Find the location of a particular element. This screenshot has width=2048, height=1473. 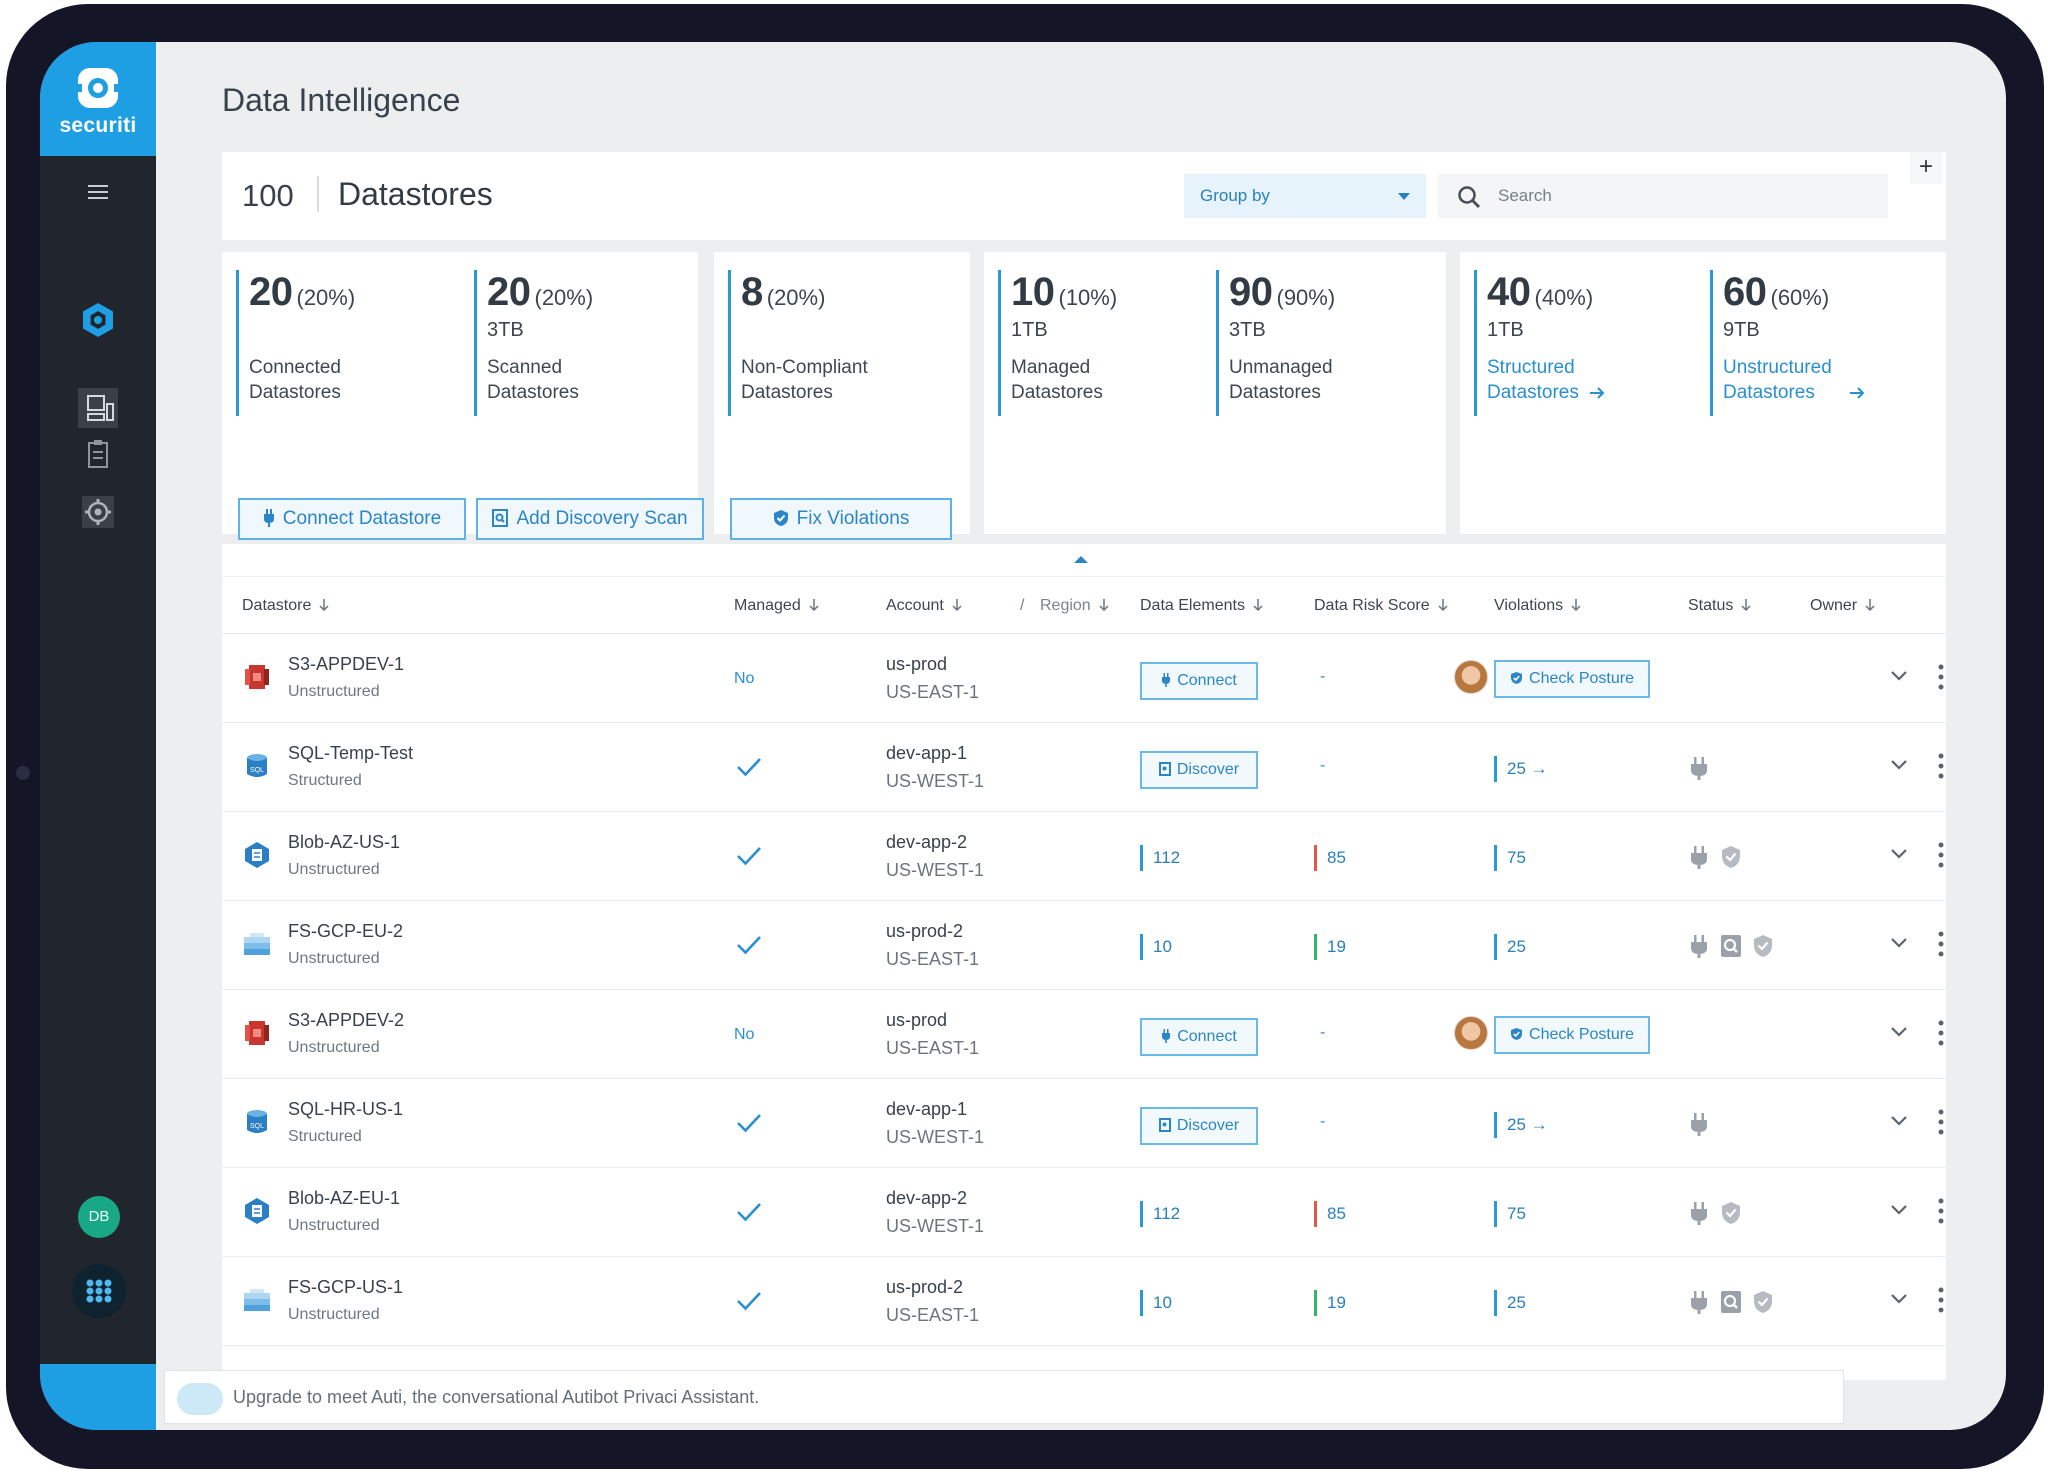

datastore-name: Blob-AZ-US-1 is located at coordinates (344, 842).